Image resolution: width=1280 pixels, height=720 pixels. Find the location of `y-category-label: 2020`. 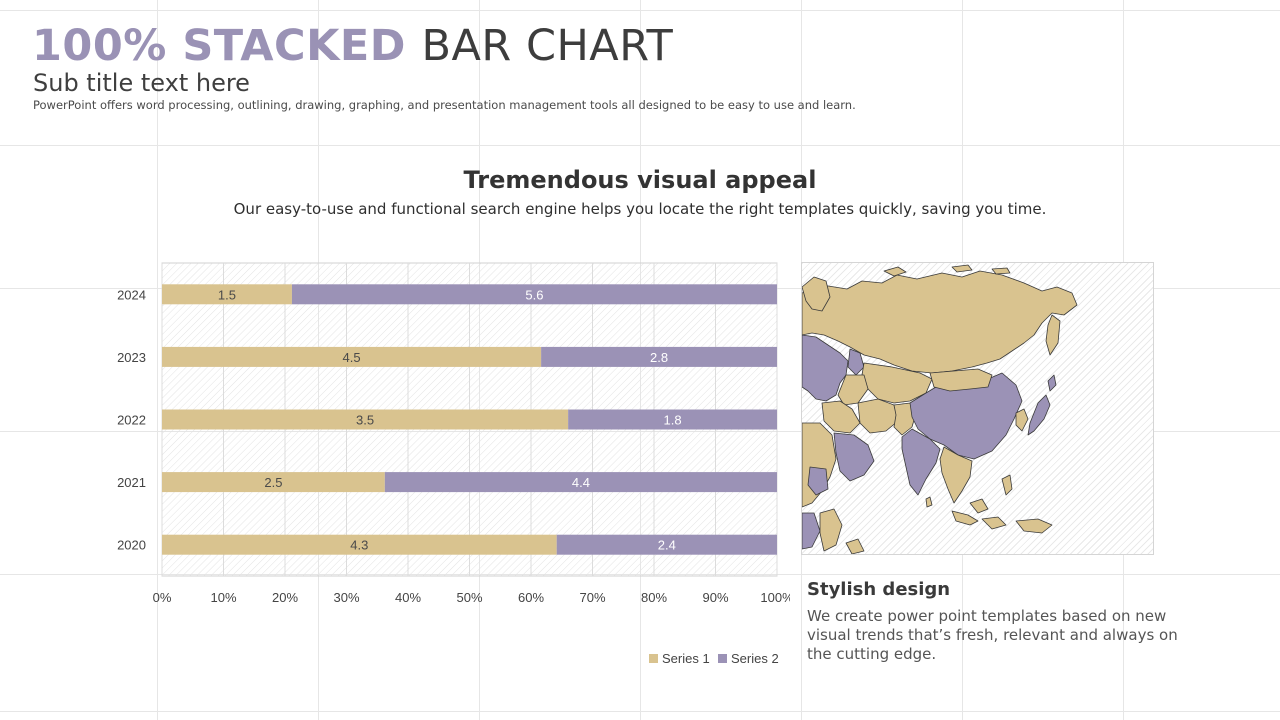

y-category-label: 2020 is located at coordinates (131, 545).